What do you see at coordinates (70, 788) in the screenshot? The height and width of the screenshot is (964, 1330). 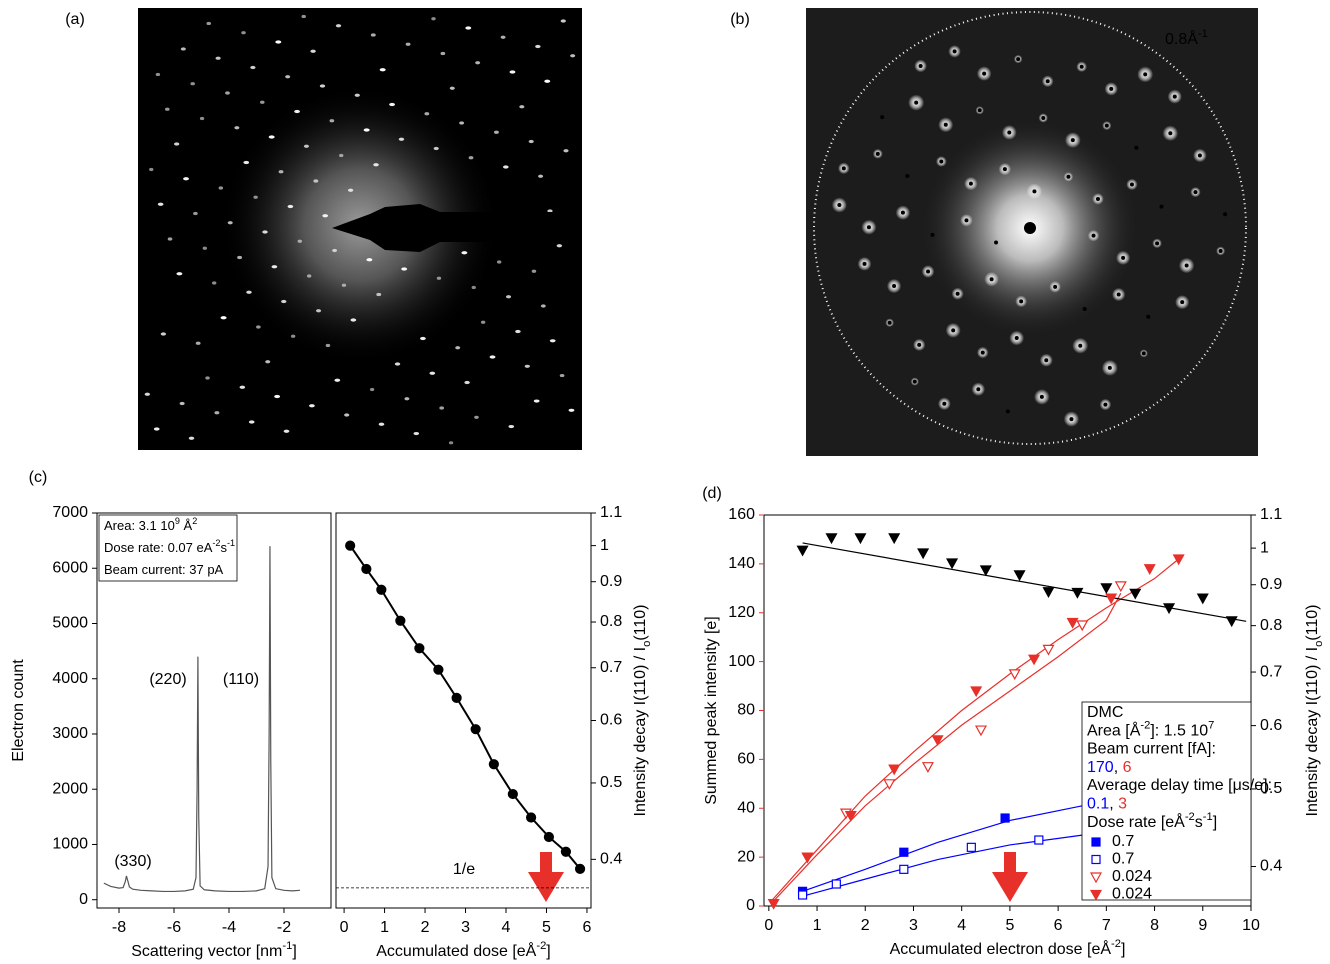 I see `y-tick-label: 2000` at bounding box center [70, 788].